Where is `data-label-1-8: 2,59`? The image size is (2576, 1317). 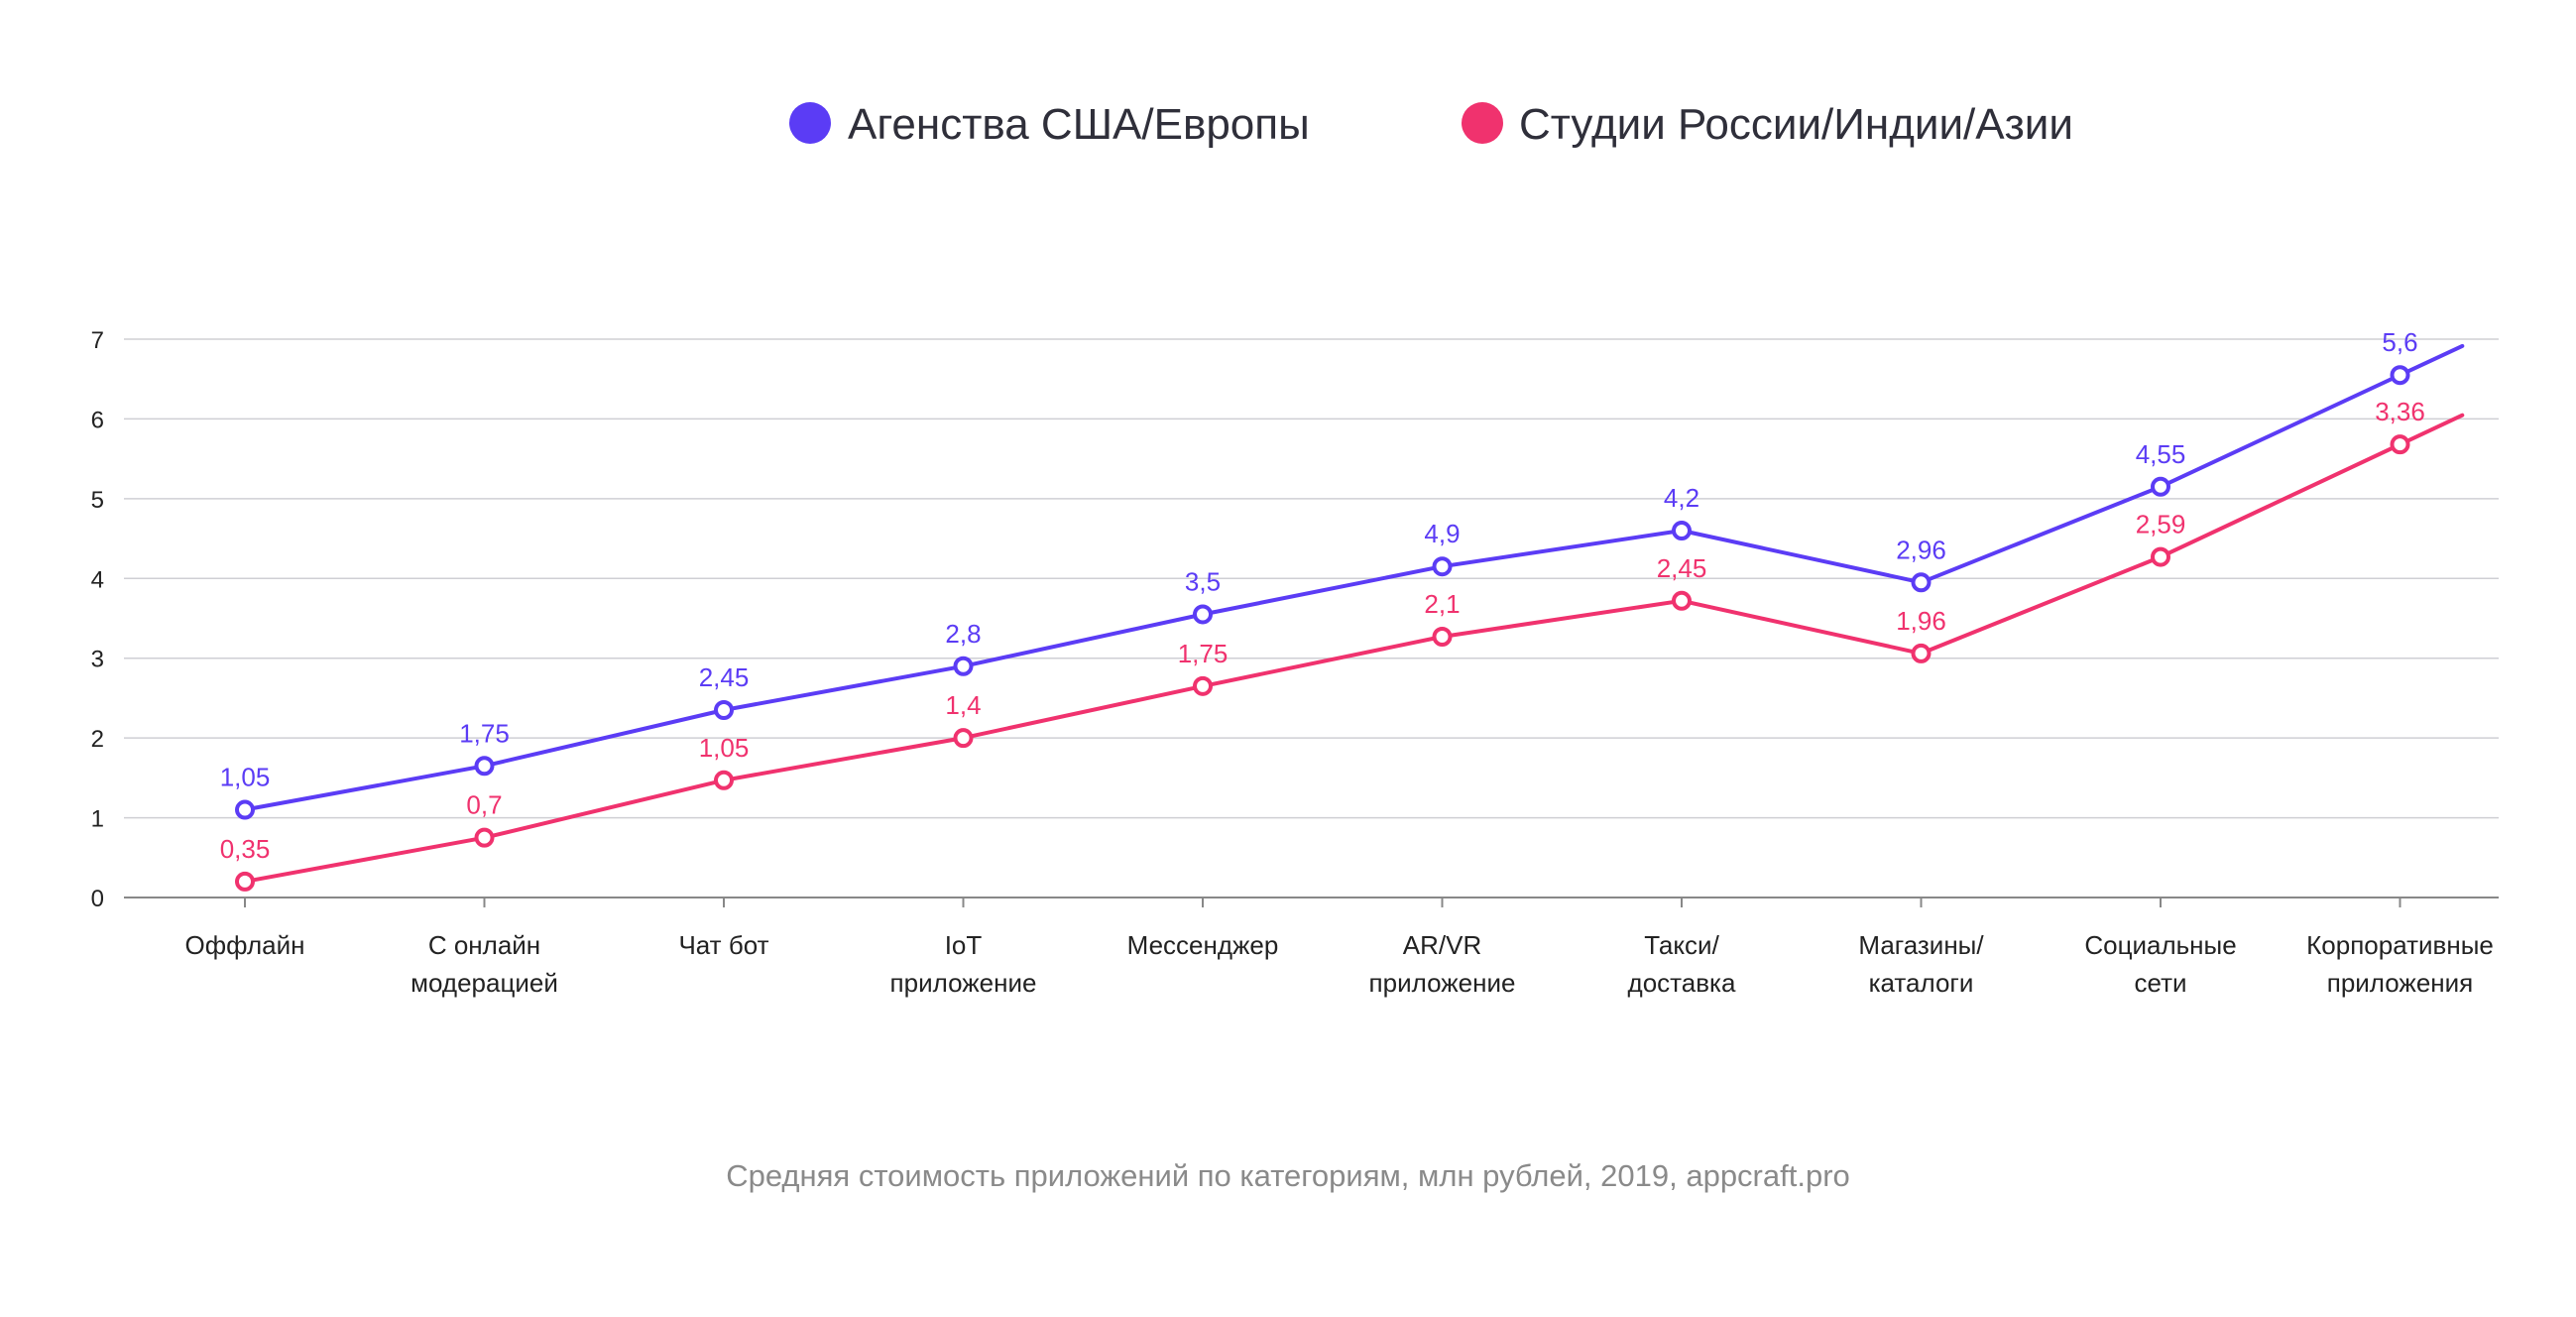 data-label-1-8: 2,59 is located at coordinates (2161, 524).